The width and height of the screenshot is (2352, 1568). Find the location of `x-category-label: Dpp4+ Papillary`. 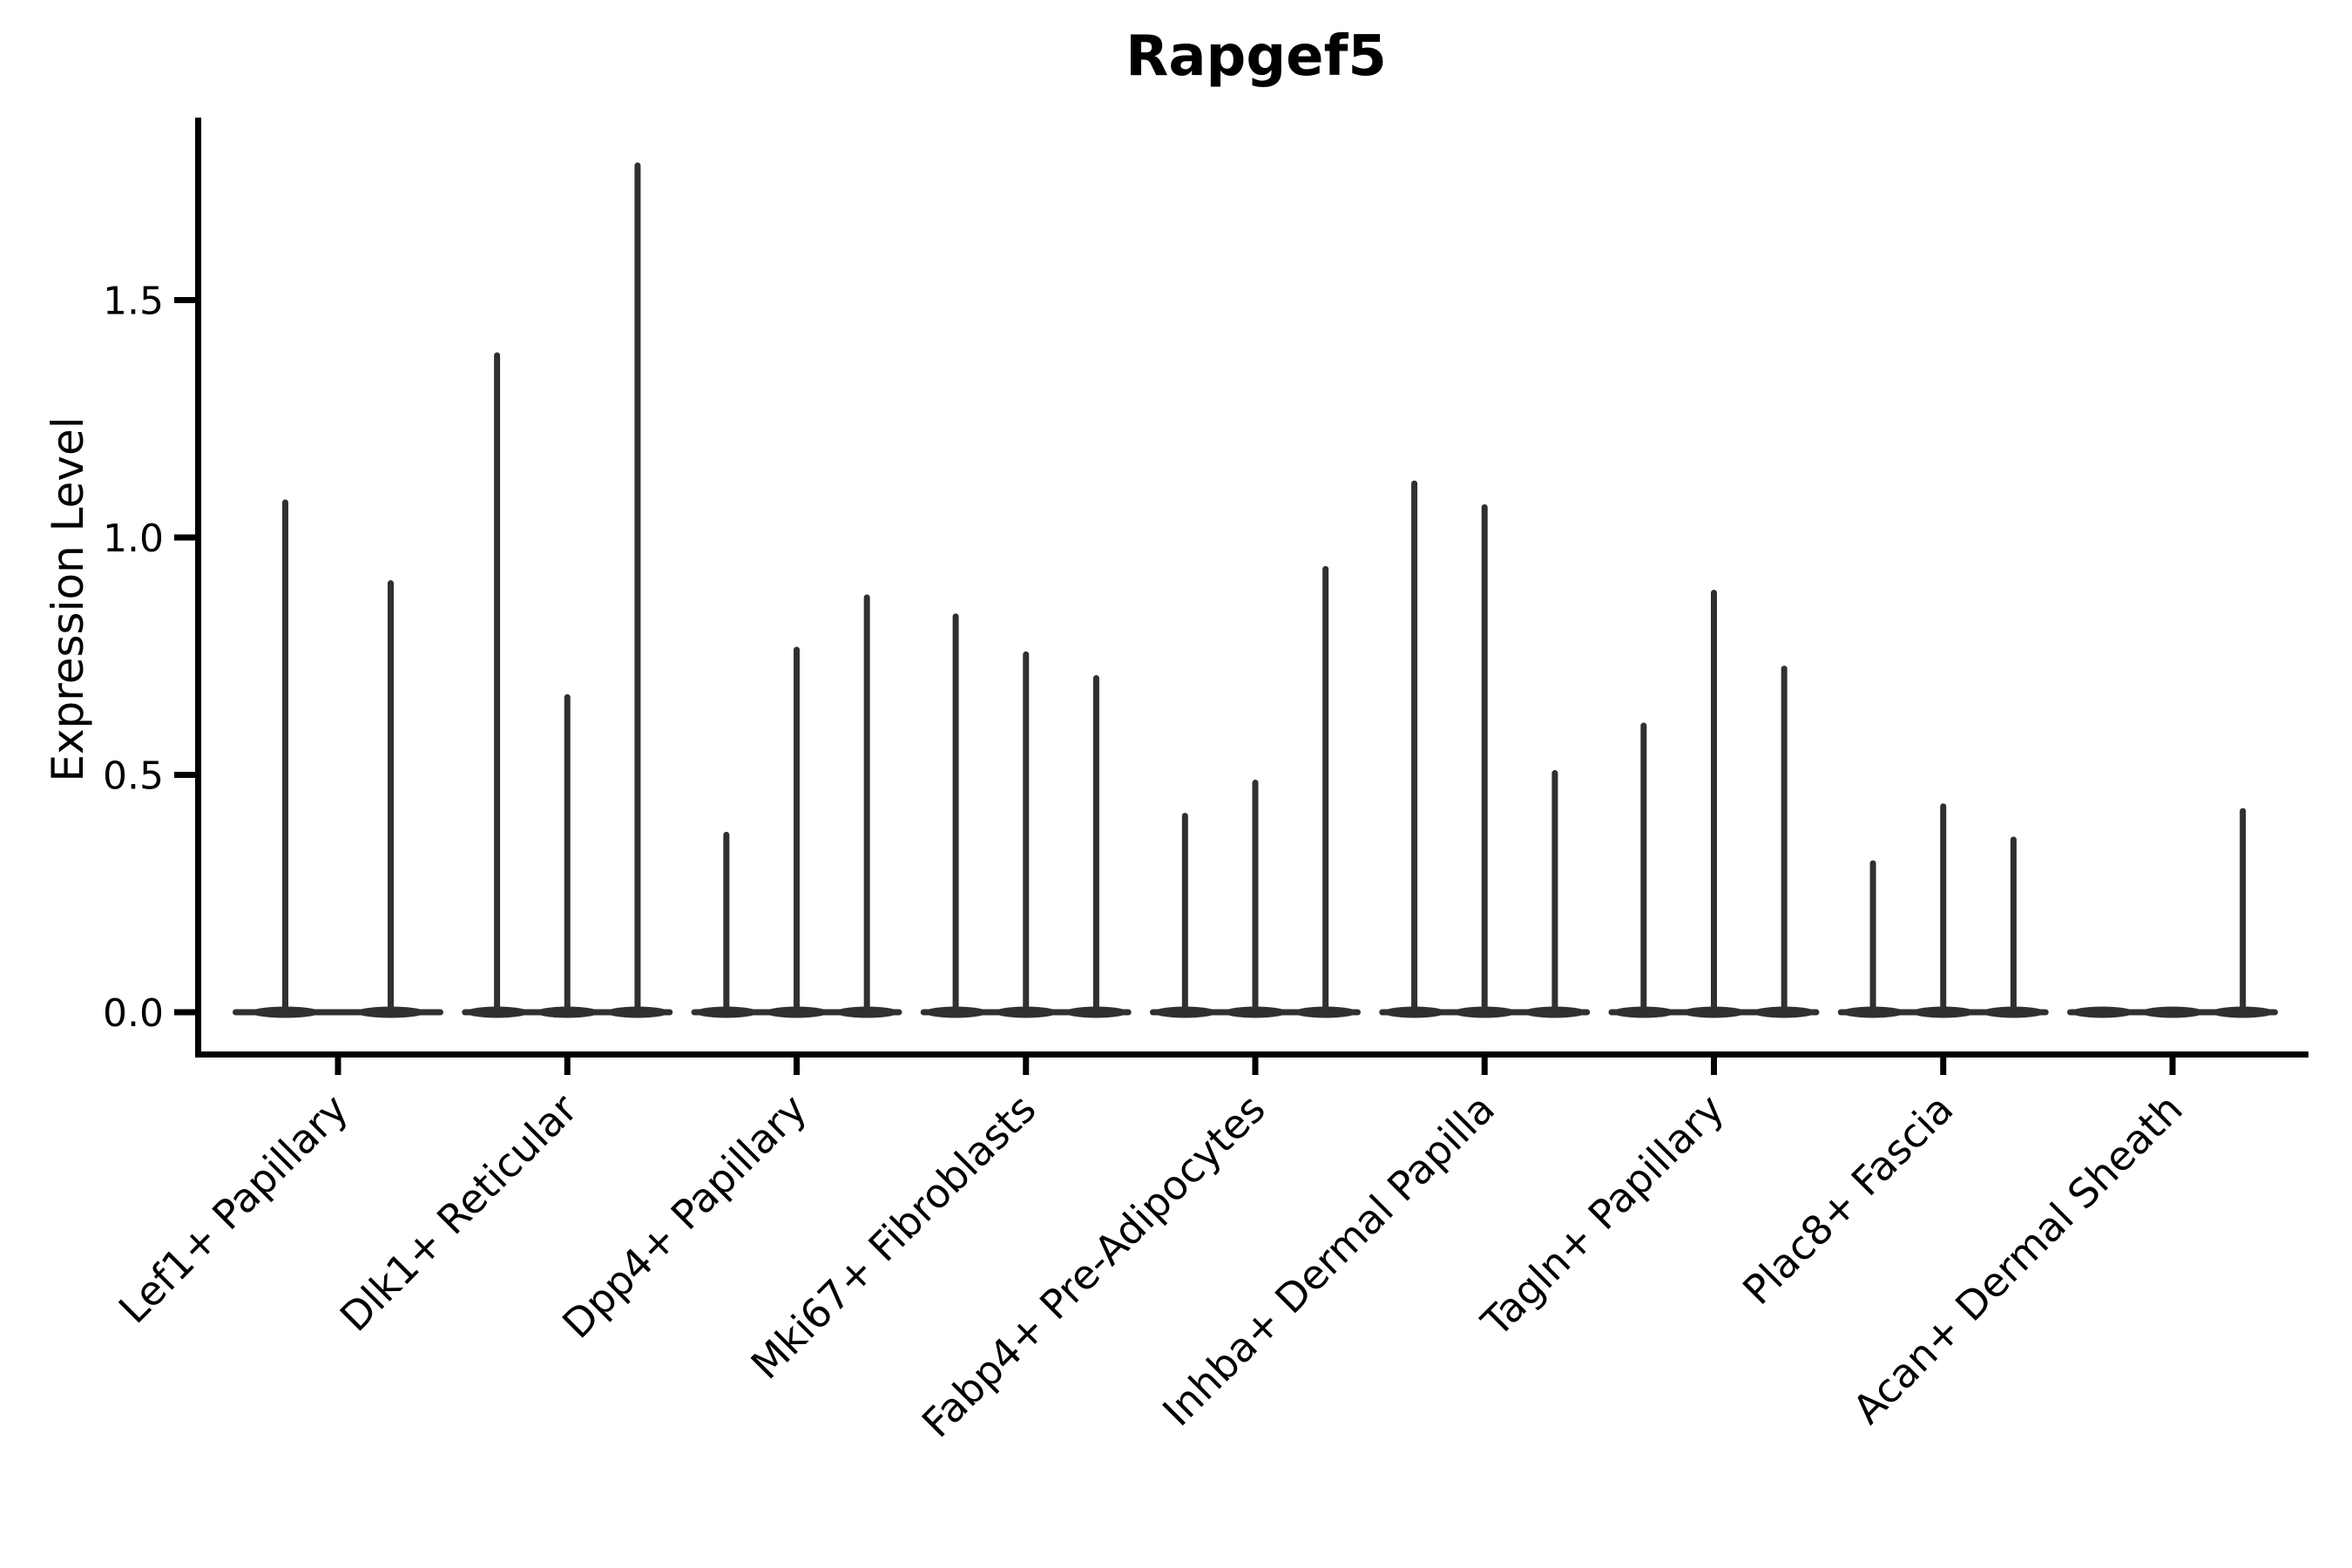

x-category-label: Dpp4+ Papillary is located at coordinates (684, 1216).